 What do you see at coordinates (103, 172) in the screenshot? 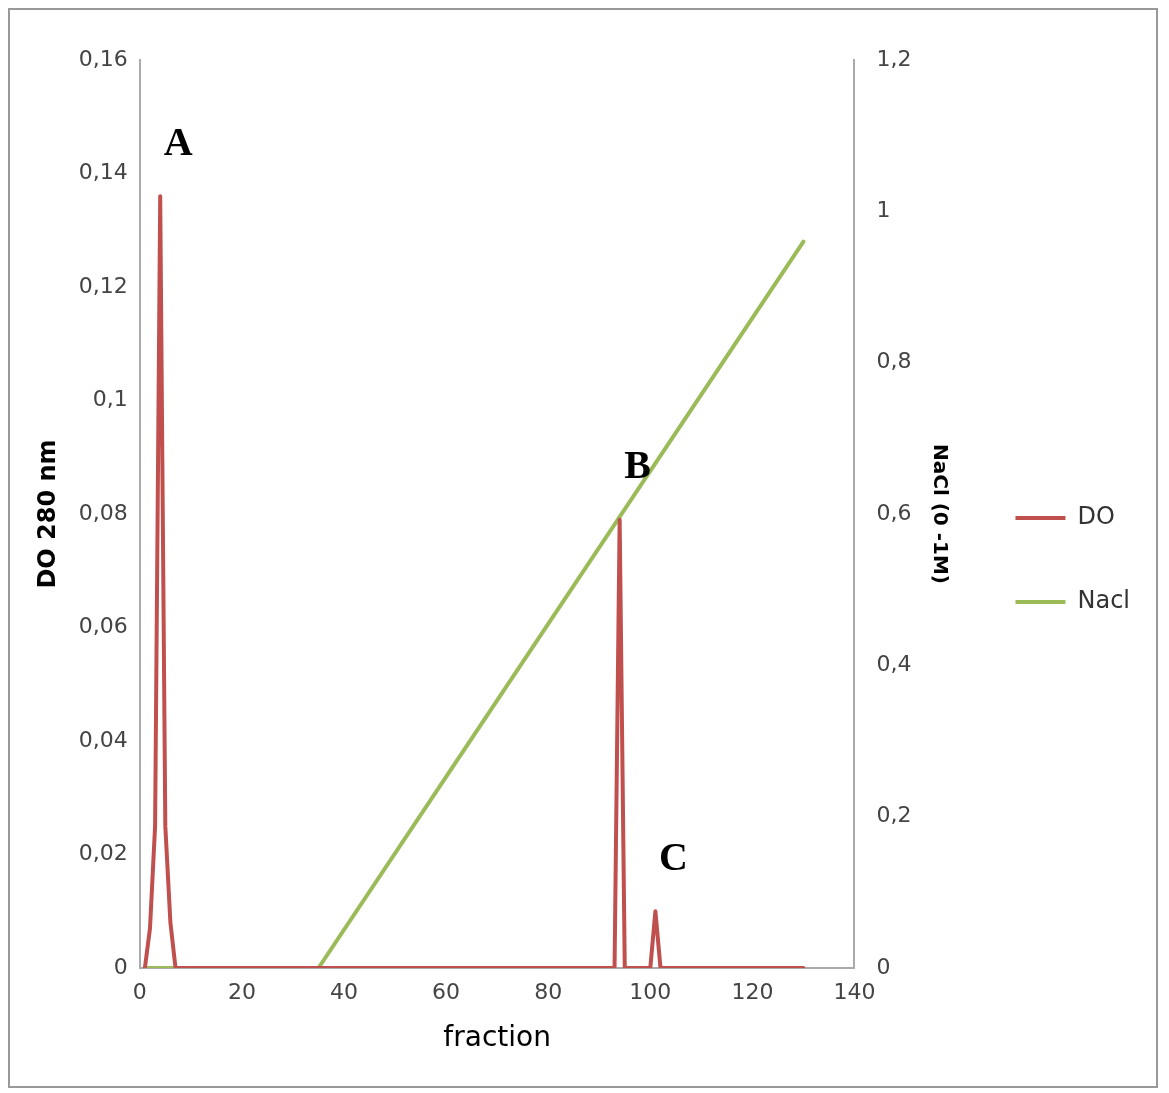
I see `y-tick-label: 0,14` at bounding box center [103, 172].